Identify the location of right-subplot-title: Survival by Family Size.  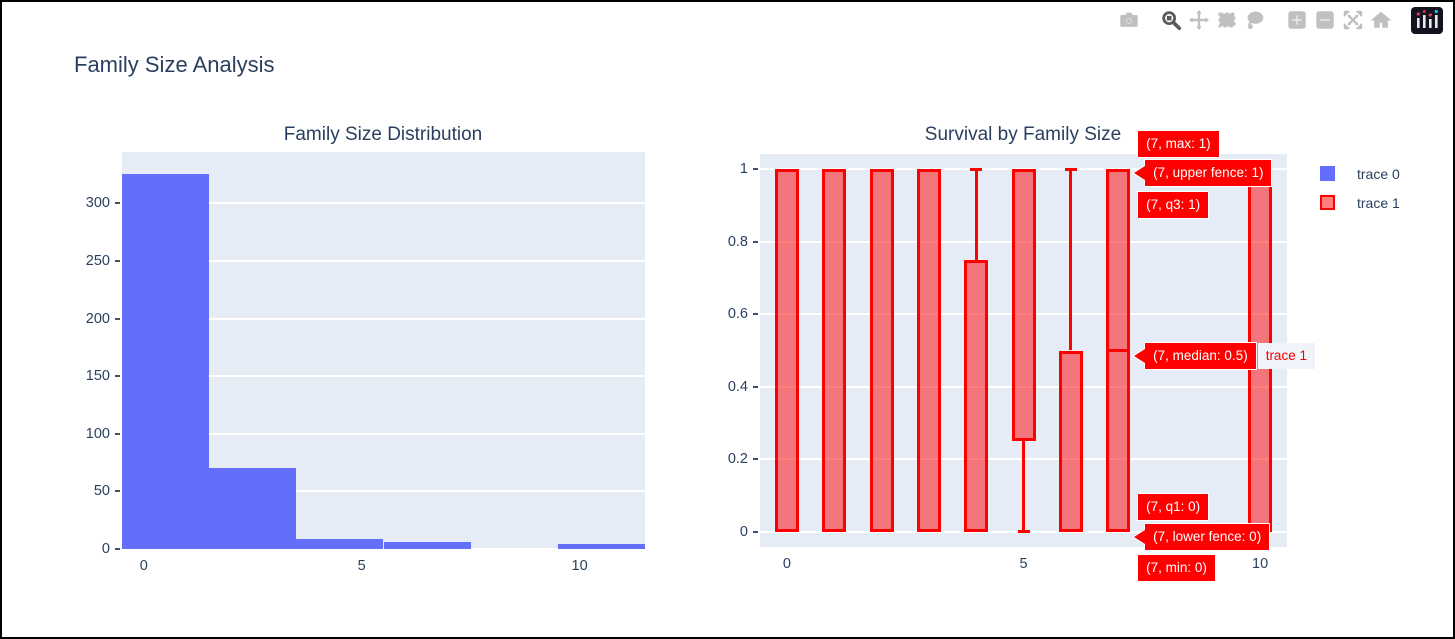
(1023, 134).